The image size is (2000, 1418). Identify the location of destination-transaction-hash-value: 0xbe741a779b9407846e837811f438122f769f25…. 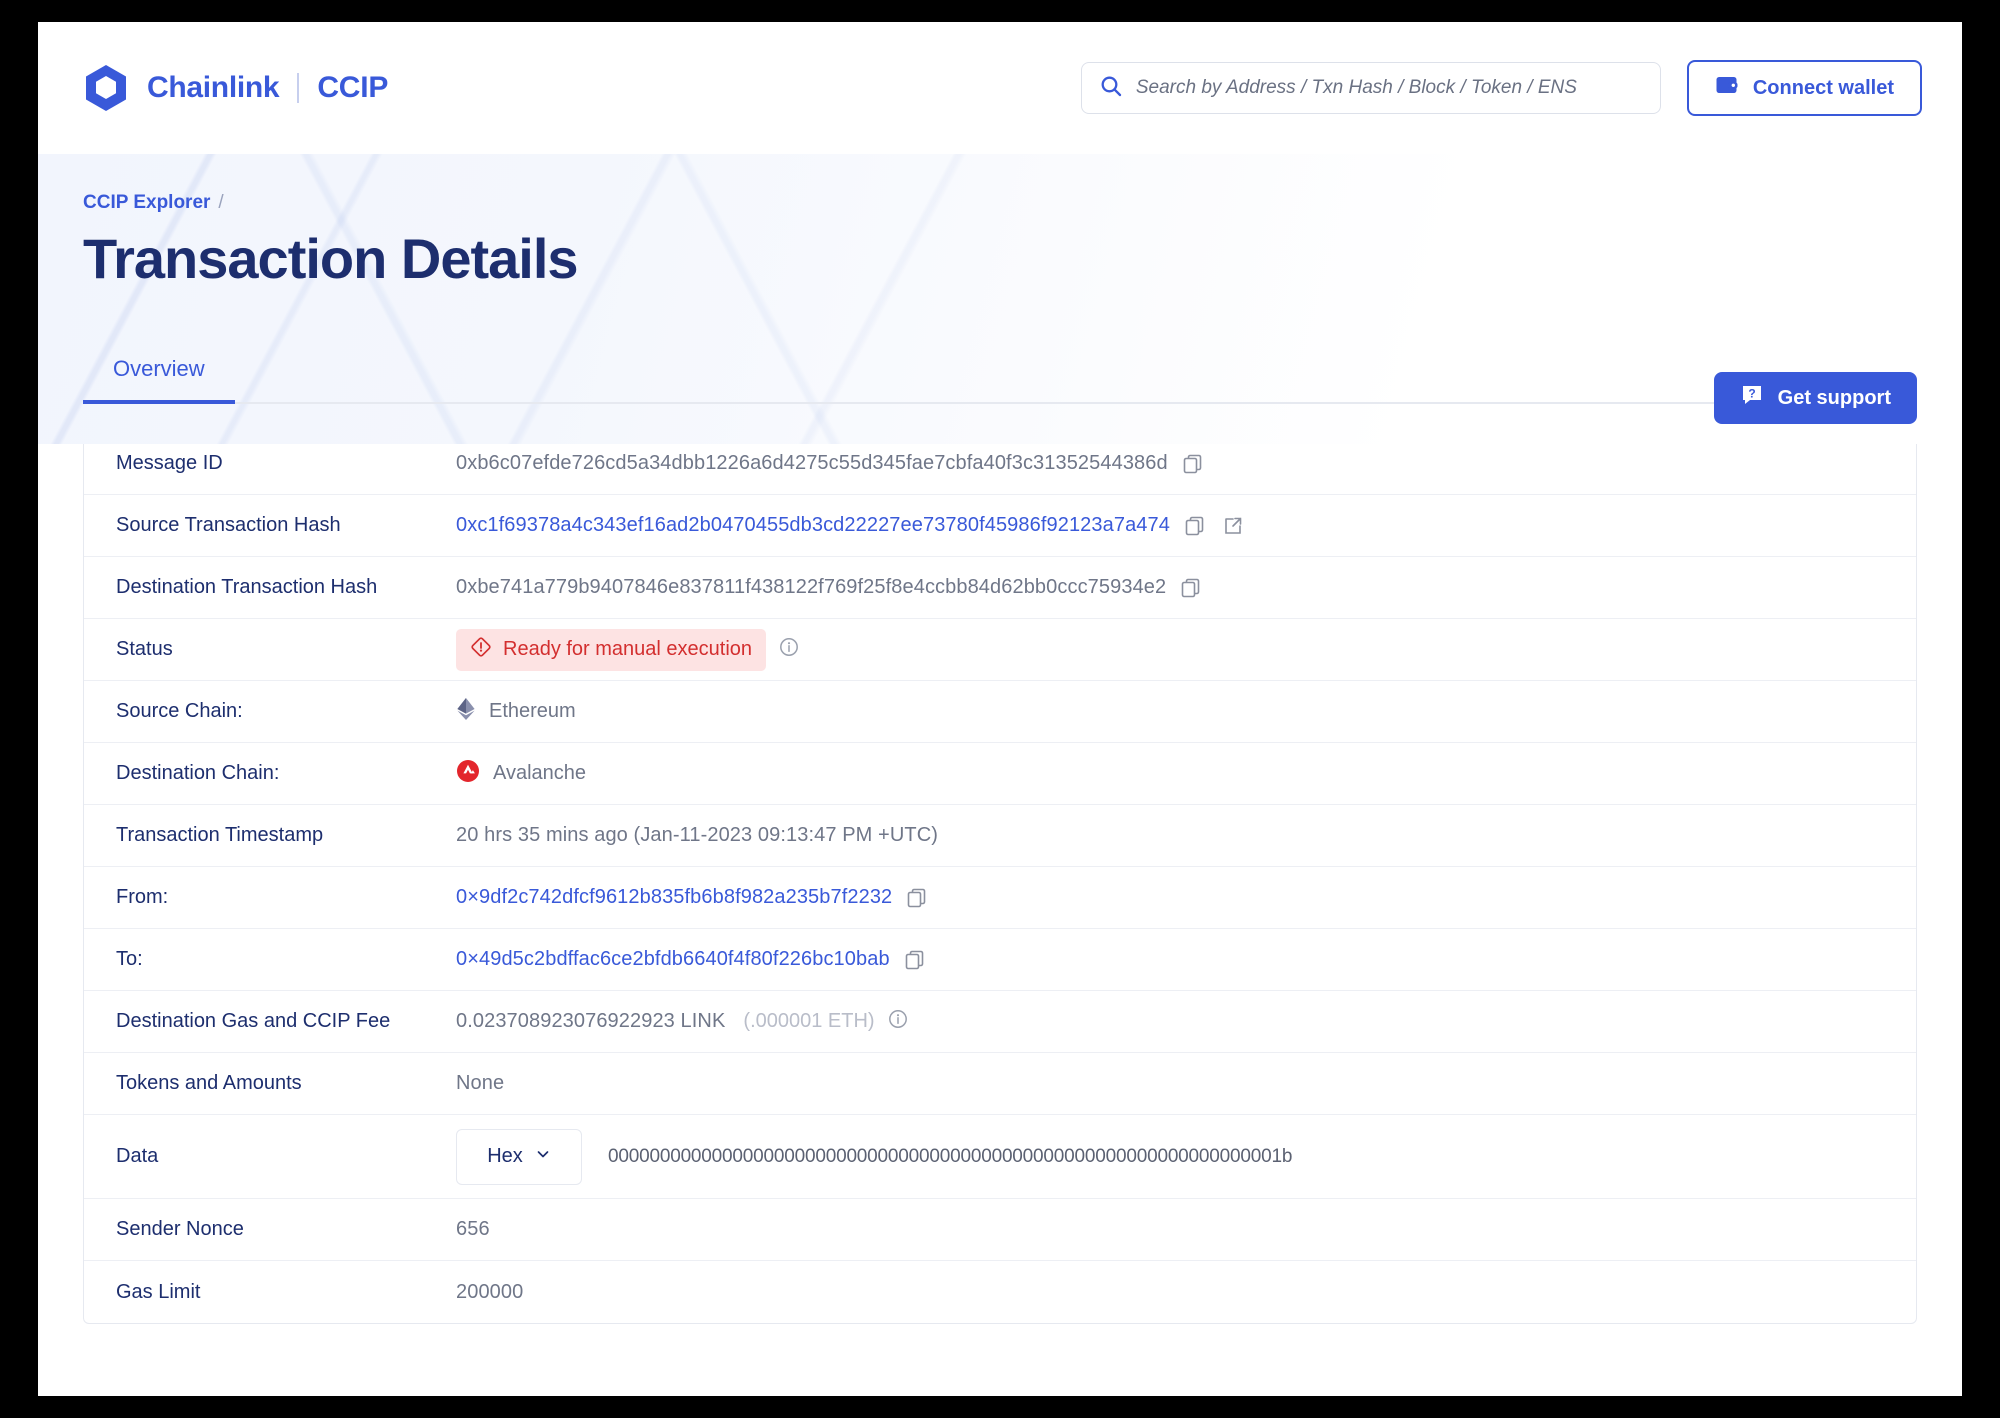
(811, 587).